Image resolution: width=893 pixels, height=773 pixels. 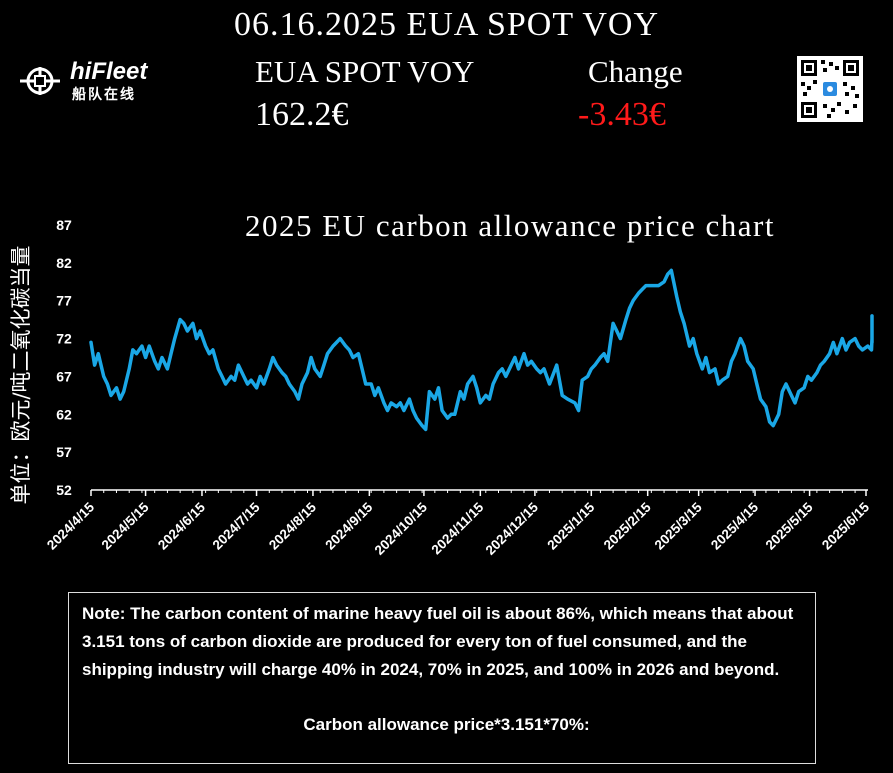 What do you see at coordinates (70, 525) in the screenshot?
I see `x-tick-label: 2024/4/15` at bounding box center [70, 525].